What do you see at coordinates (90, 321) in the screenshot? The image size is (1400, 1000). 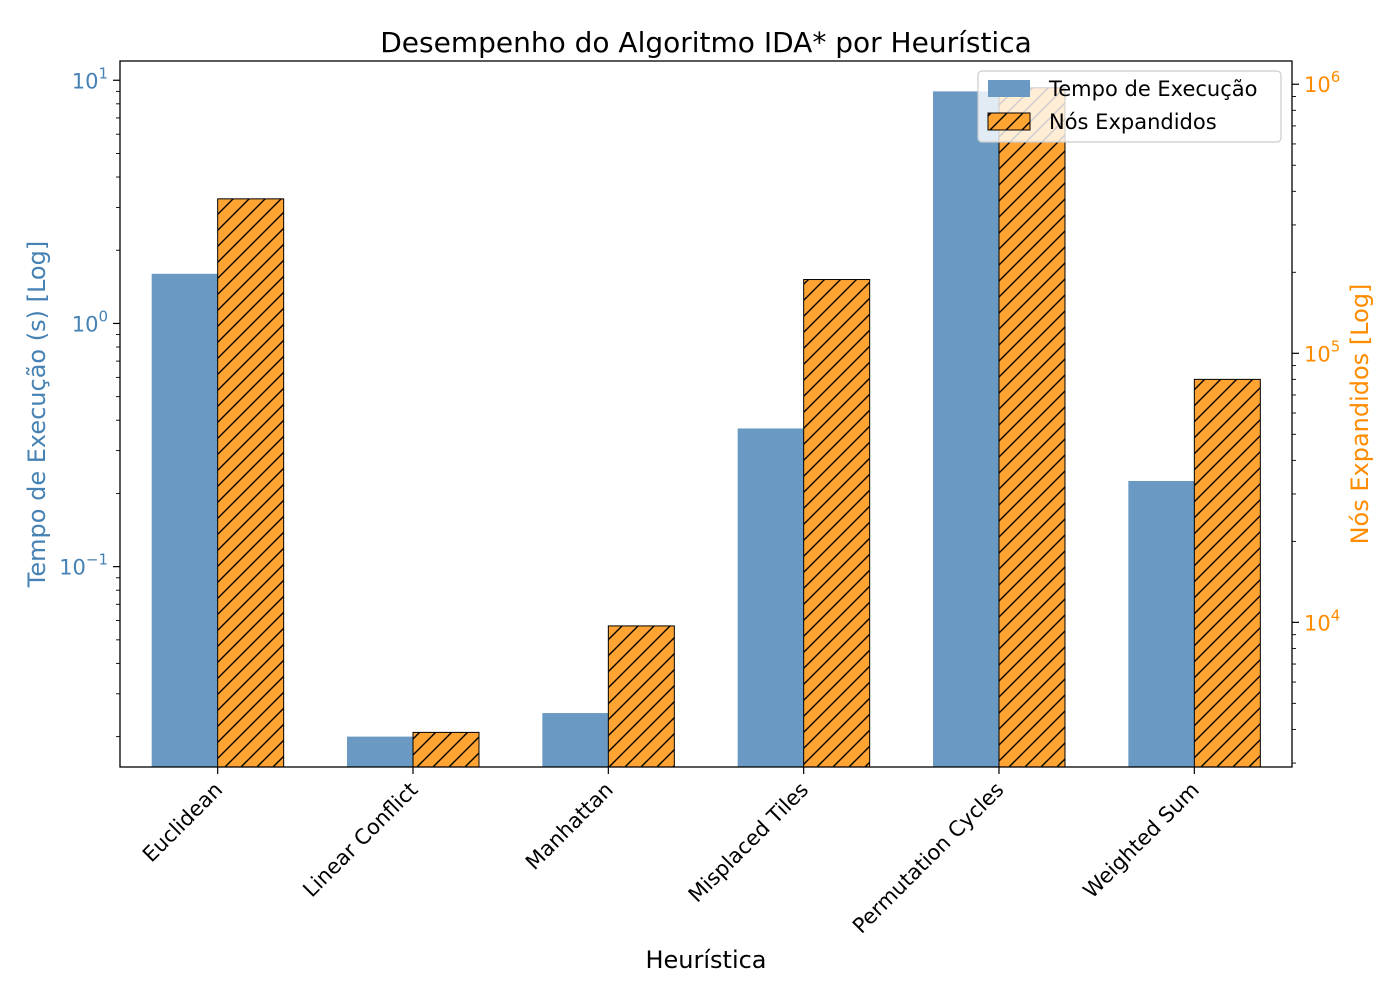 I see `left-tick-label: 10⁰` at bounding box center [90, 321].